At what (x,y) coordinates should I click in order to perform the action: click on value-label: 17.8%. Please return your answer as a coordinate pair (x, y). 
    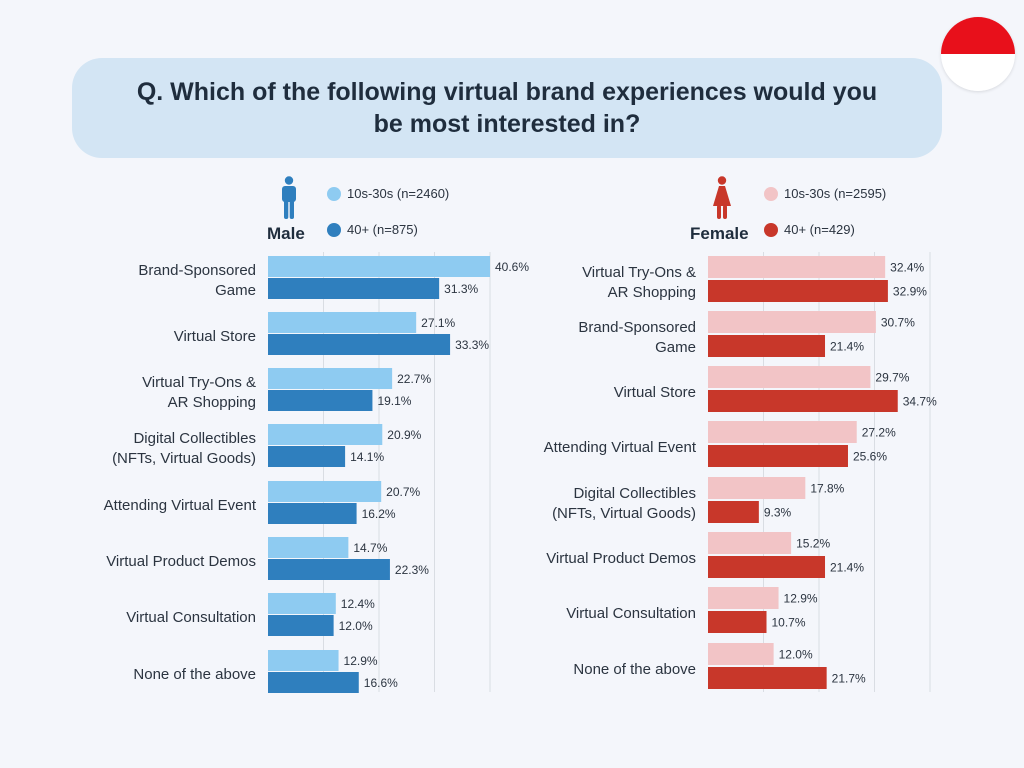
    Looking at the image, I should click on (827, 489).